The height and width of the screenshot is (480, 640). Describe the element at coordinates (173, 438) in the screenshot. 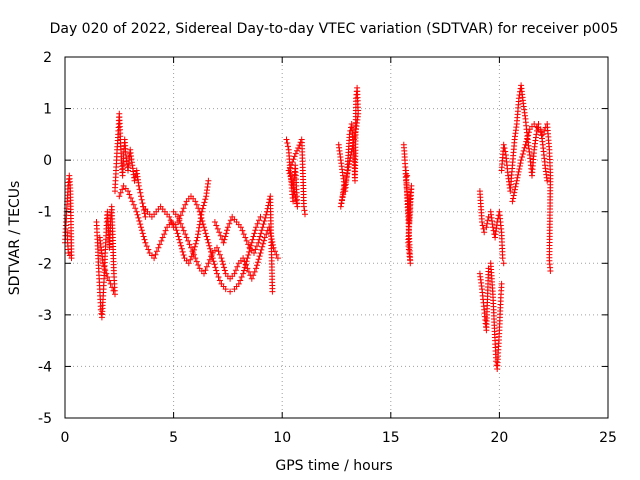

I see `x-tick-label: 5` at that location.